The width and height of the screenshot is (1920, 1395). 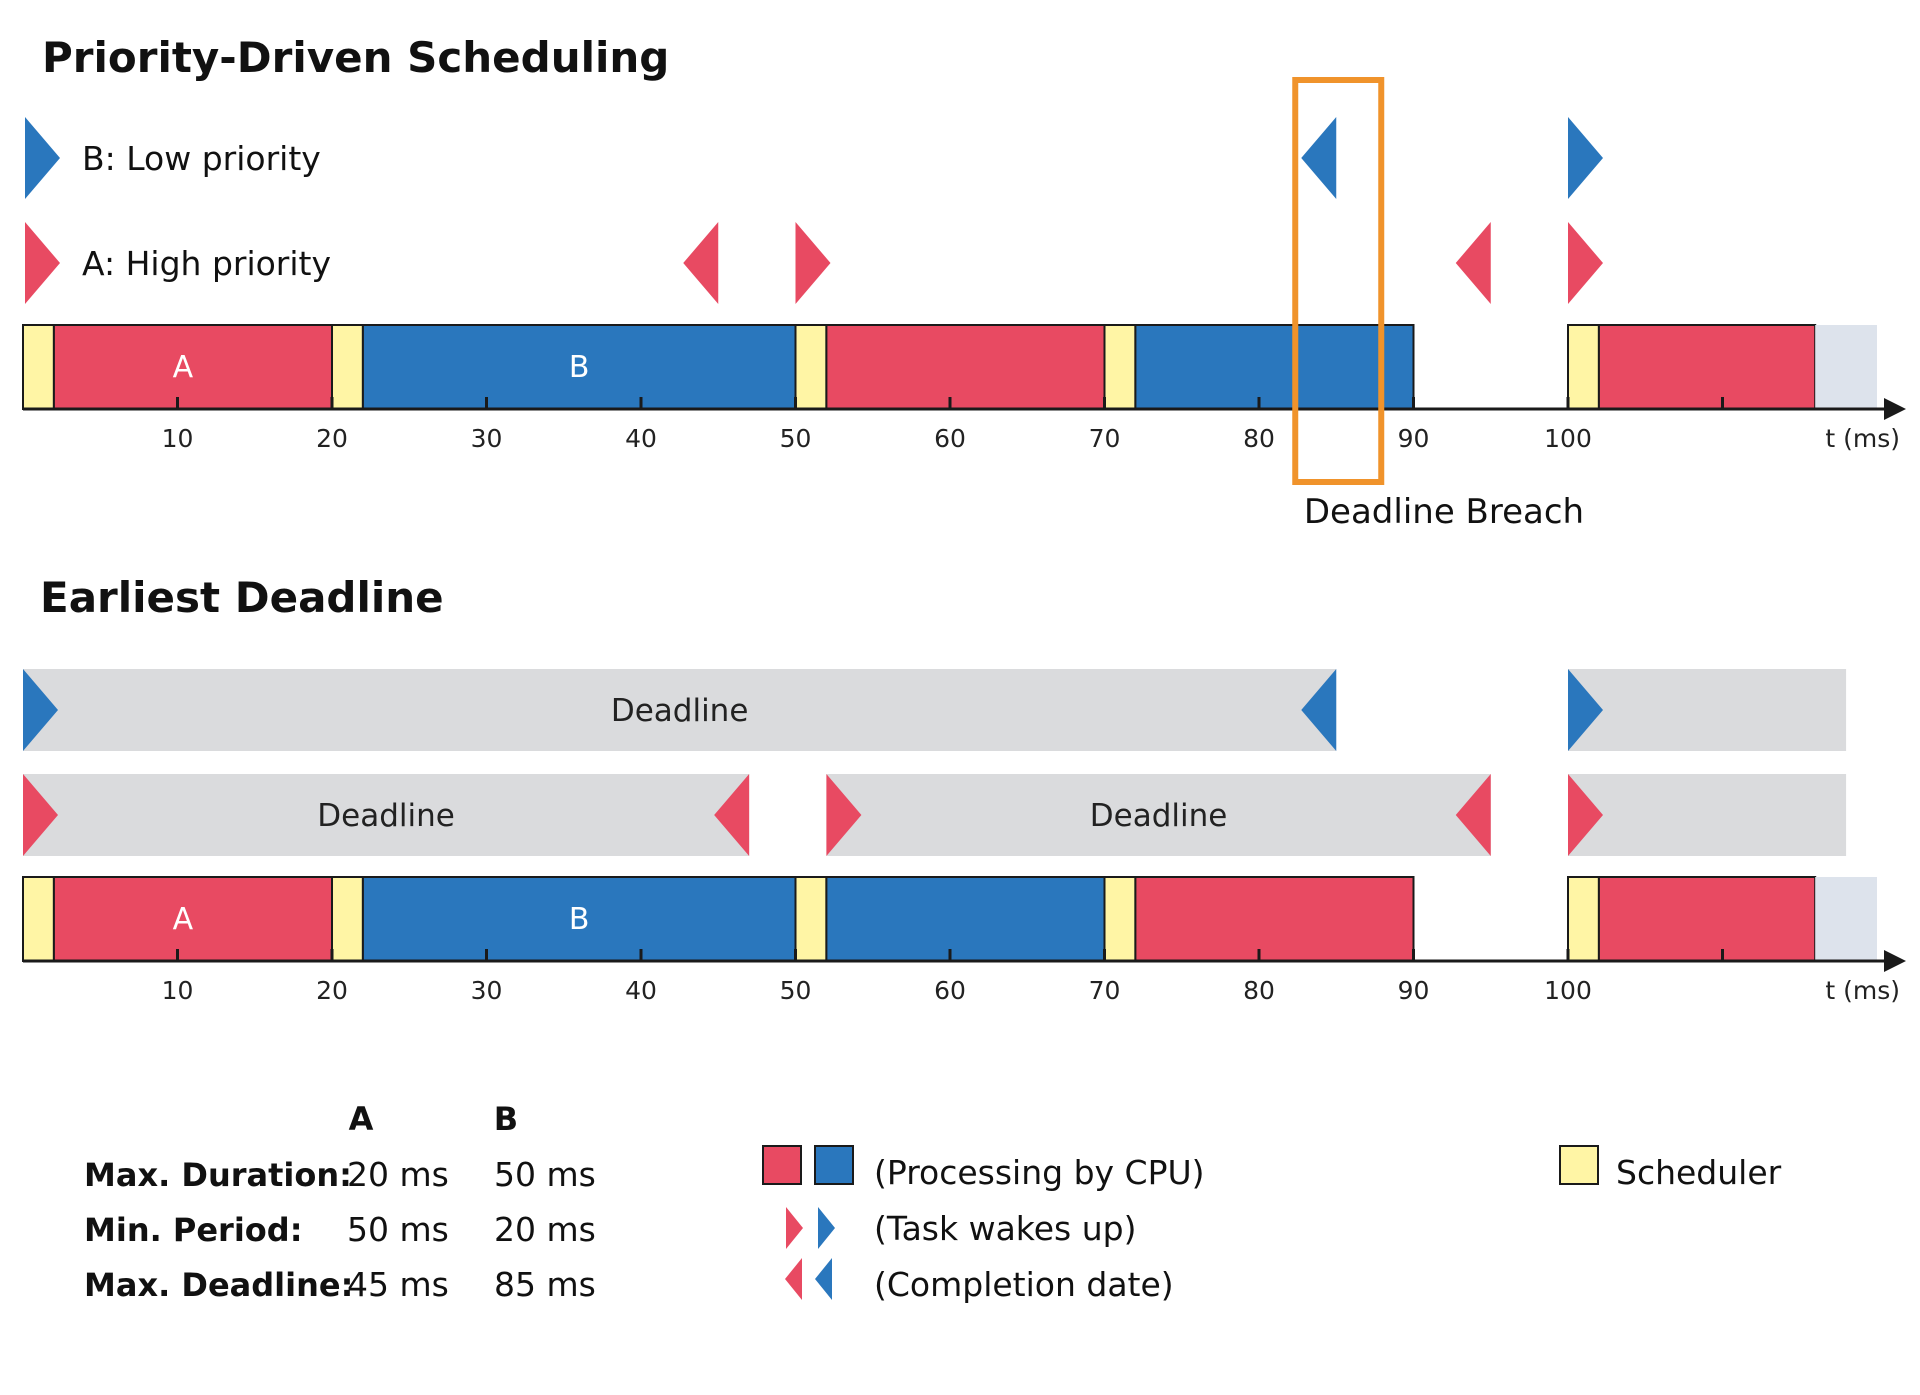 I want to click on table-cell-b: 50 ms, so click(x=545, y=1174).